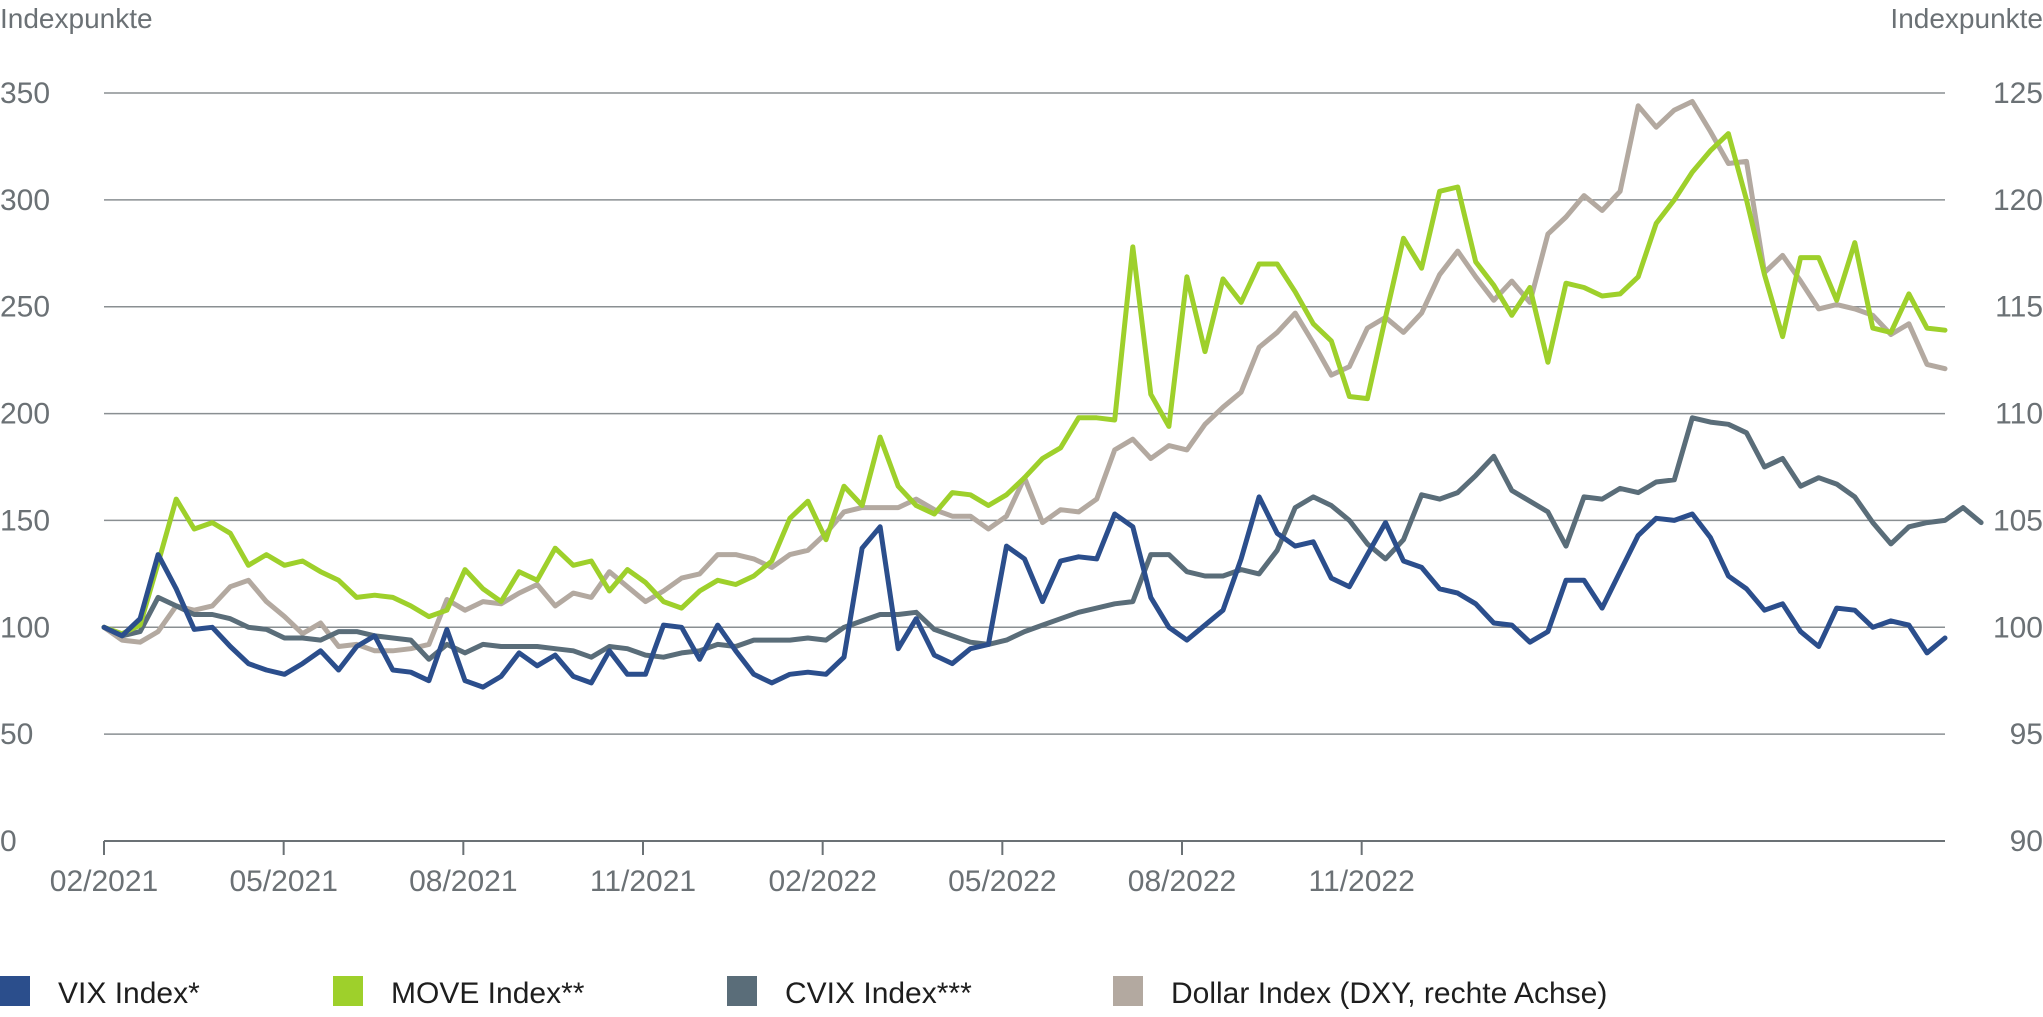 This screenshot has height=1017, width=2043. Describe the element at coordinates (1389, 993) in the screenshot. I see `legend-label: Dollar Index (DXY, rechte Achse)` at that location.